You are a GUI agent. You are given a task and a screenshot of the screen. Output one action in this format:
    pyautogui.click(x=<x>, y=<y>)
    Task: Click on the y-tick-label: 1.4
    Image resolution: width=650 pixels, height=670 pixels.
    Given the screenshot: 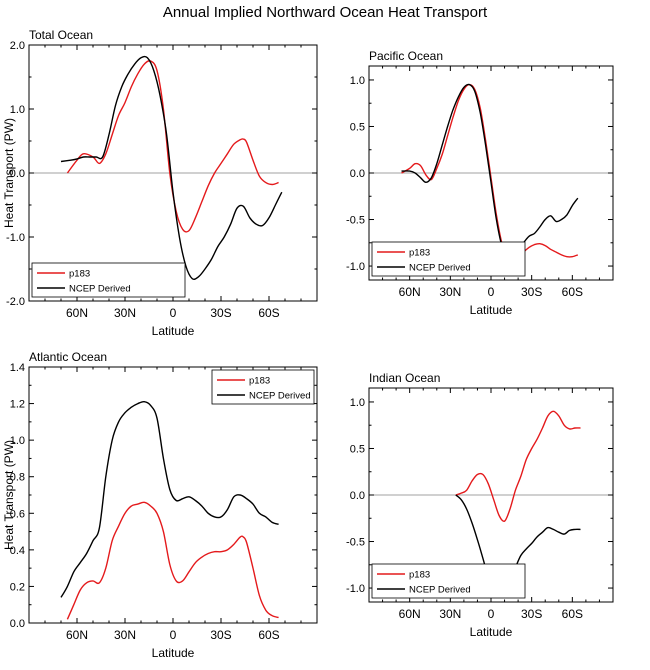 What is the action you would take?
    pyautogui.click(x=17, y=368)
    